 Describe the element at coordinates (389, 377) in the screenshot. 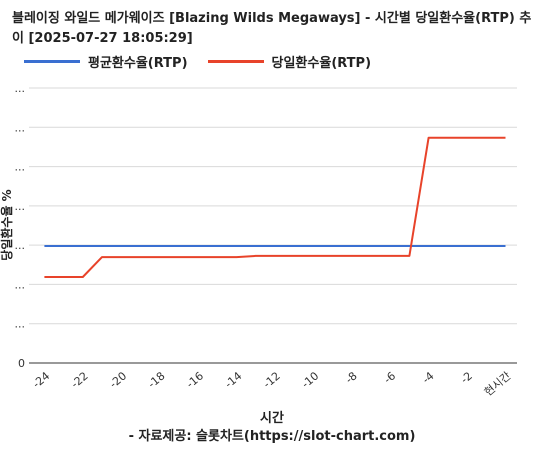

I see `x-tick-label: -6` at that location.